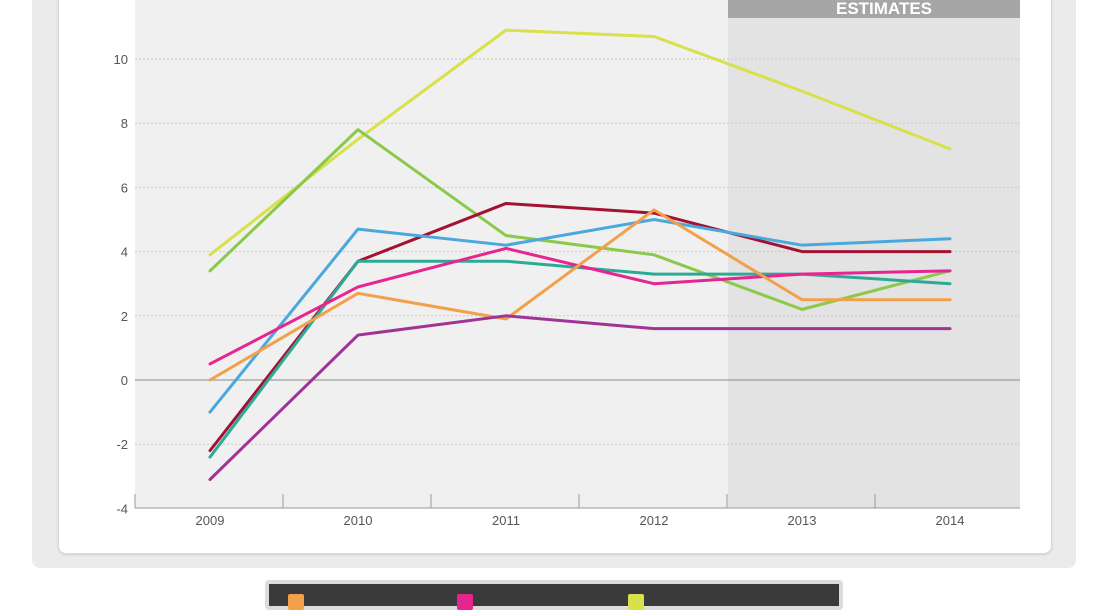 The image size is (1110, 610). Describe the element at coordinates (124, 316) in the screenshot. I see `y-tick-label: 2` at that location.